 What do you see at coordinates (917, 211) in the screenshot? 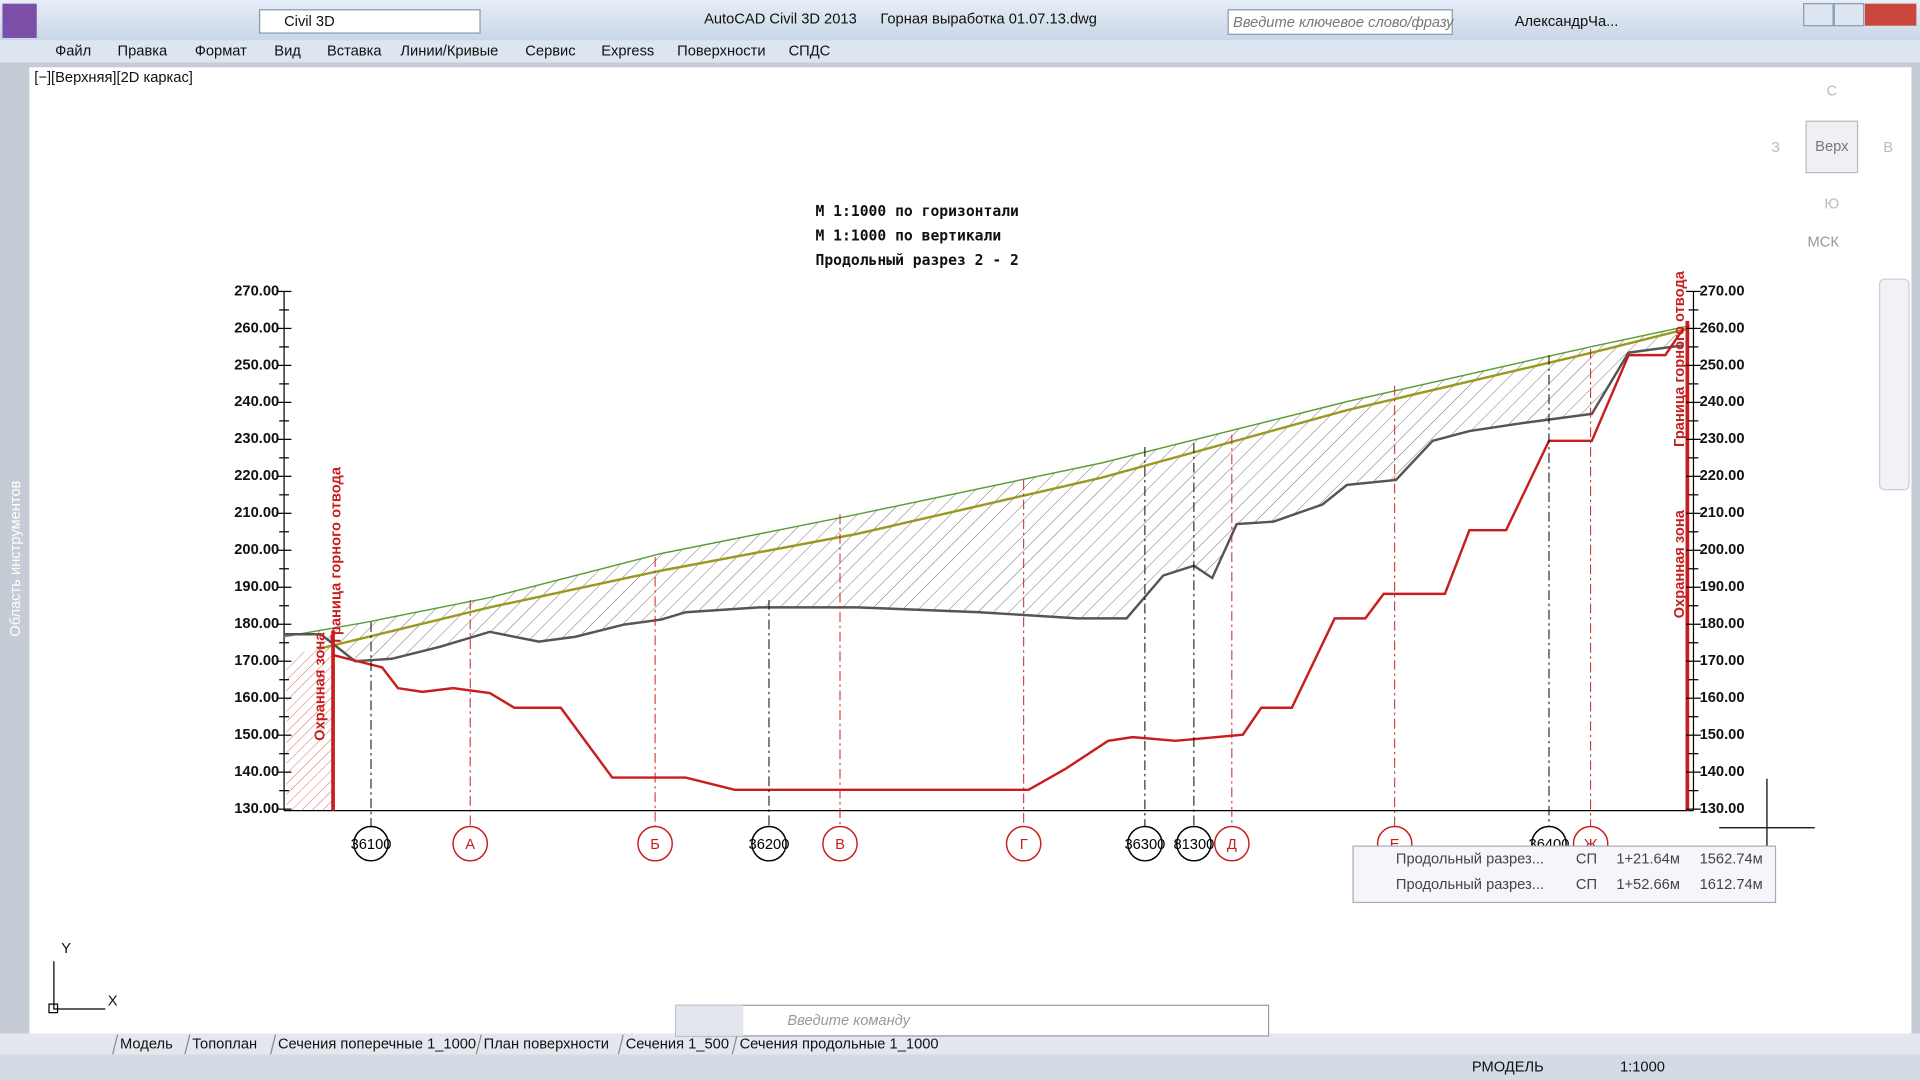
I see `drawing-title: М 1:1000 по горизонтали` at bounding box center [917, 211].